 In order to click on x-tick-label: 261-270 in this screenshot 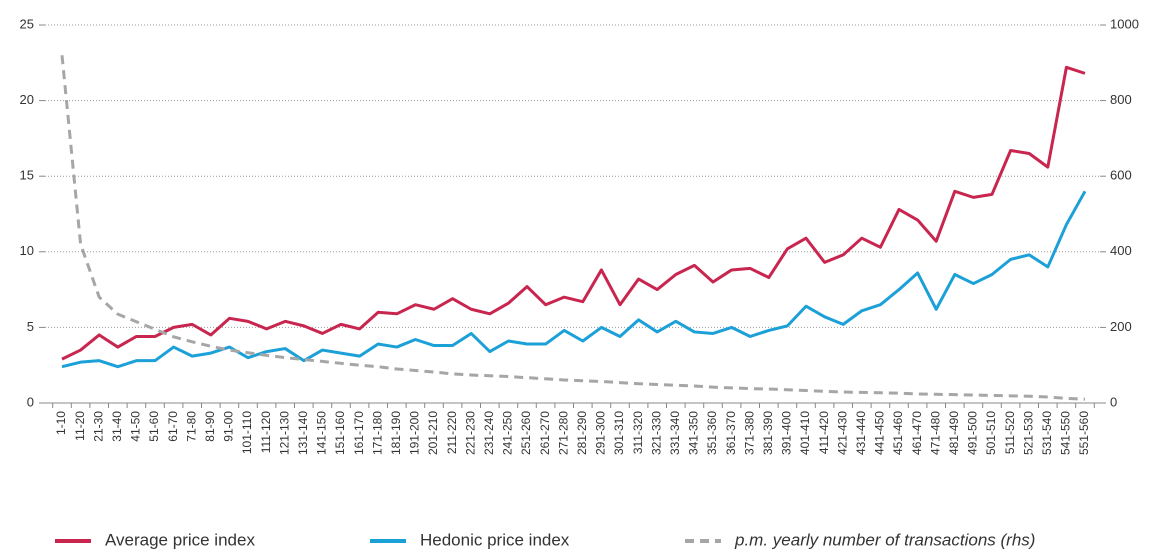, I will do `click(545, 433)`.